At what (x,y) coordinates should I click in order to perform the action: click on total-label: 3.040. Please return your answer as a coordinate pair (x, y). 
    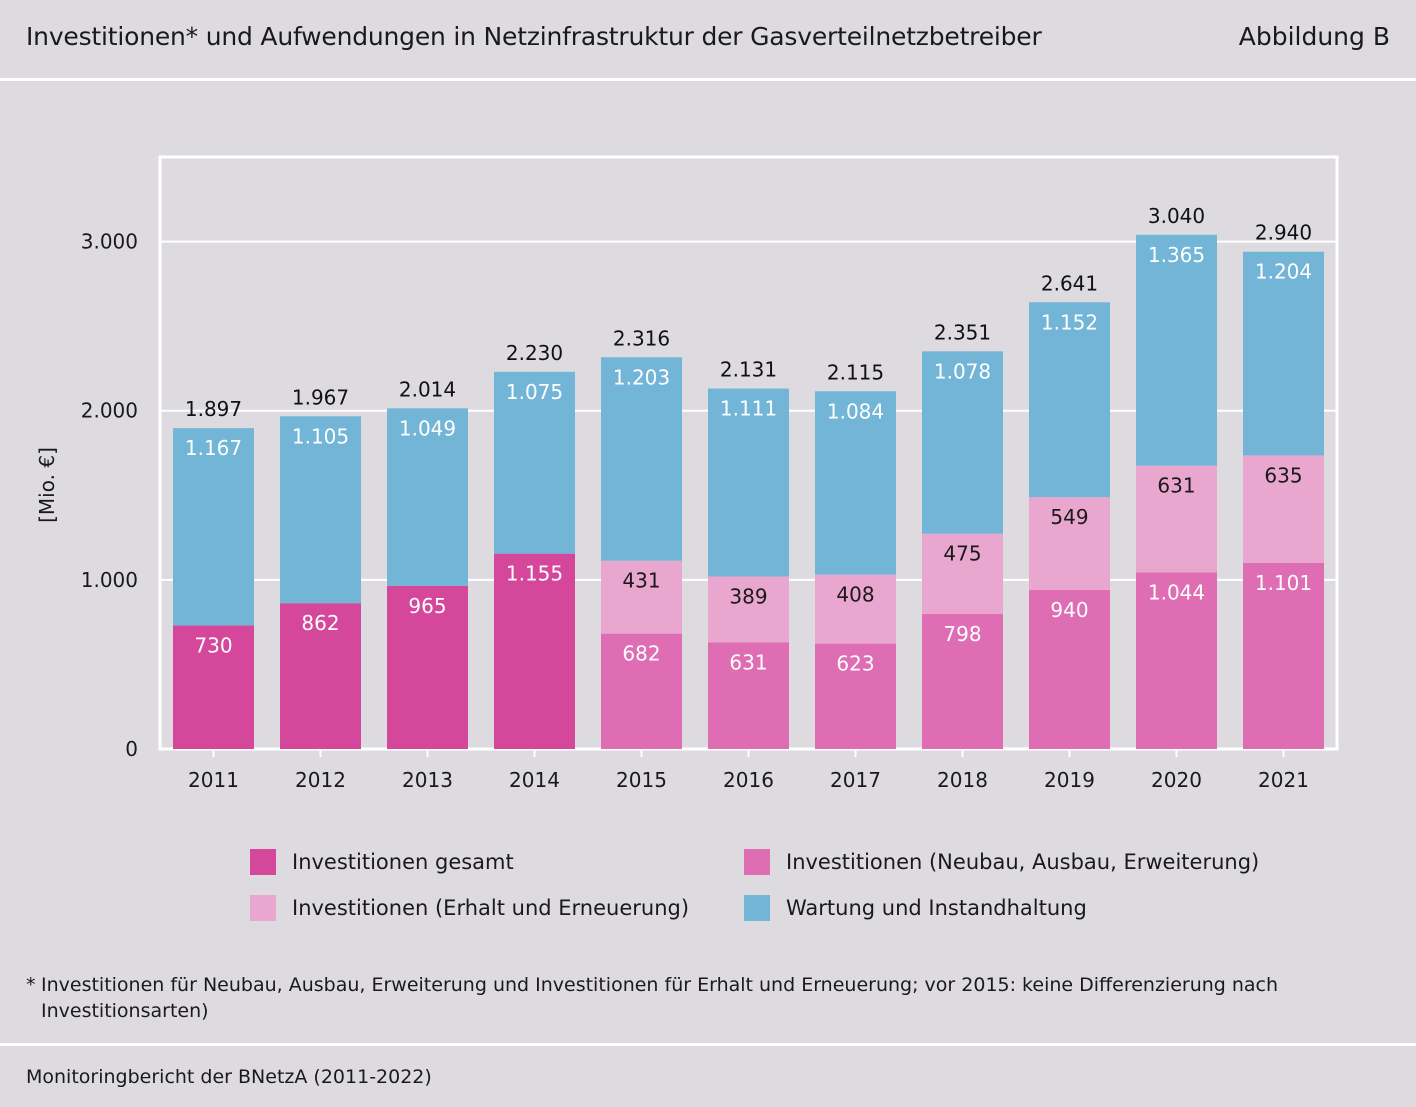
    Looking at the image, I should click on (1176, 216).